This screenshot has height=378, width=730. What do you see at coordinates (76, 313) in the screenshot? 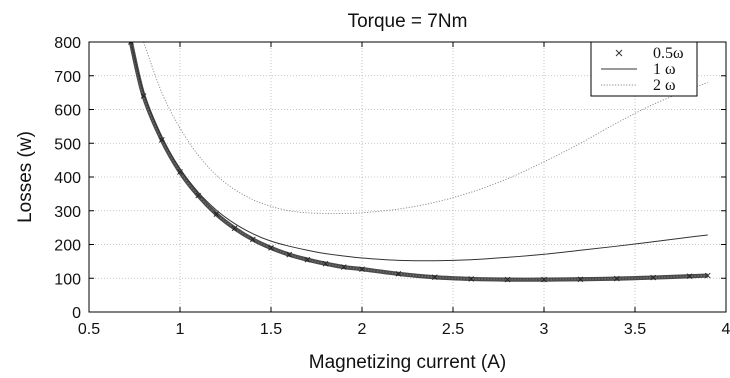
I see `y-tick-label: 0` at bounding box center [76, 313].